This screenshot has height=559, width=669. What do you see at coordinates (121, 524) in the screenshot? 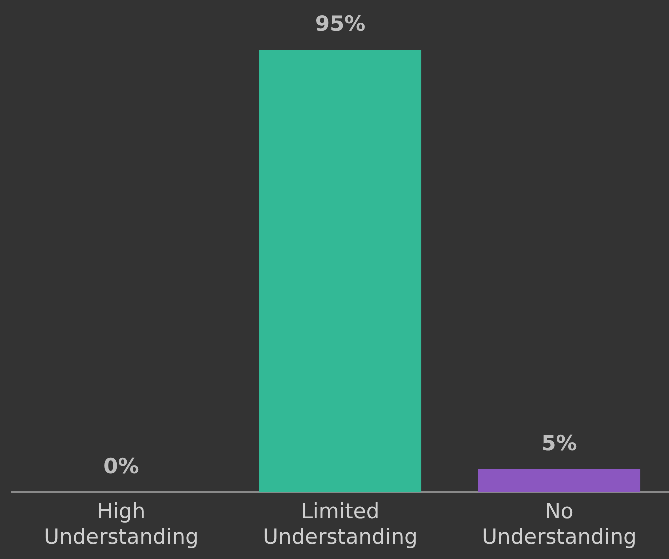
I see `x-tick-label: High Understanding` at bounding box center [121, 524].